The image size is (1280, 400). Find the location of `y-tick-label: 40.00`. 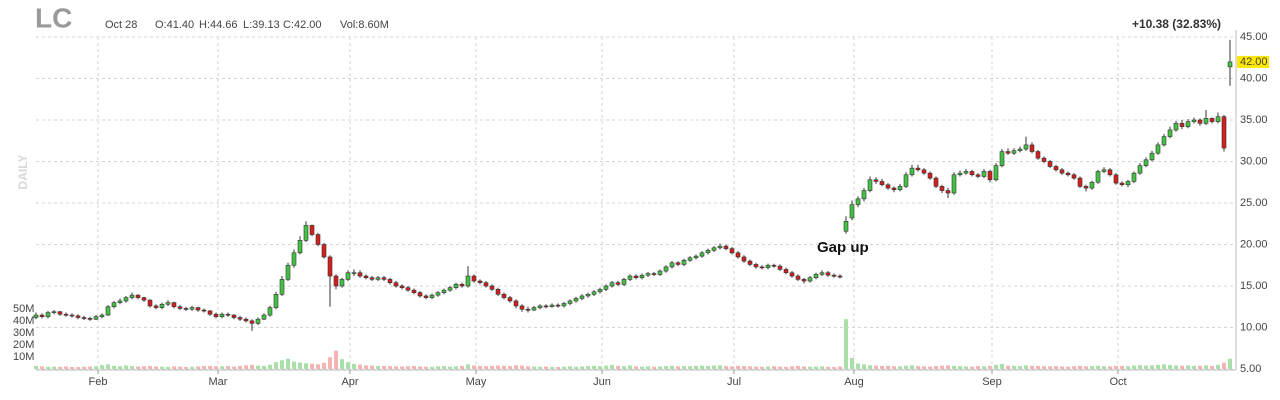

y-tick-label: 40.00 is located at coordinates (1254, 78).